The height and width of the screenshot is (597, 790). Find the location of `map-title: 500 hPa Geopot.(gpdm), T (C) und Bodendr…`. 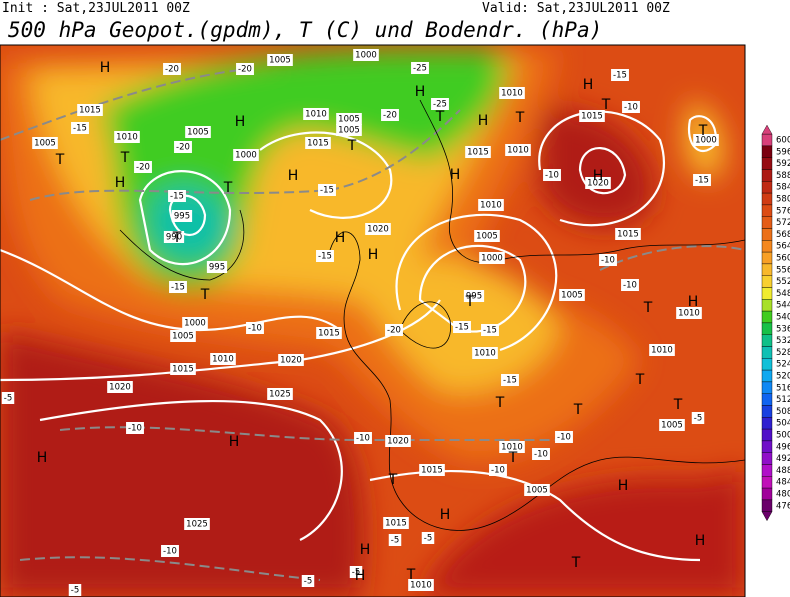

map-title: 500 hPa Geopot.(gpdm), T (C) und Bodendr… is located at coordinates (305, 30).